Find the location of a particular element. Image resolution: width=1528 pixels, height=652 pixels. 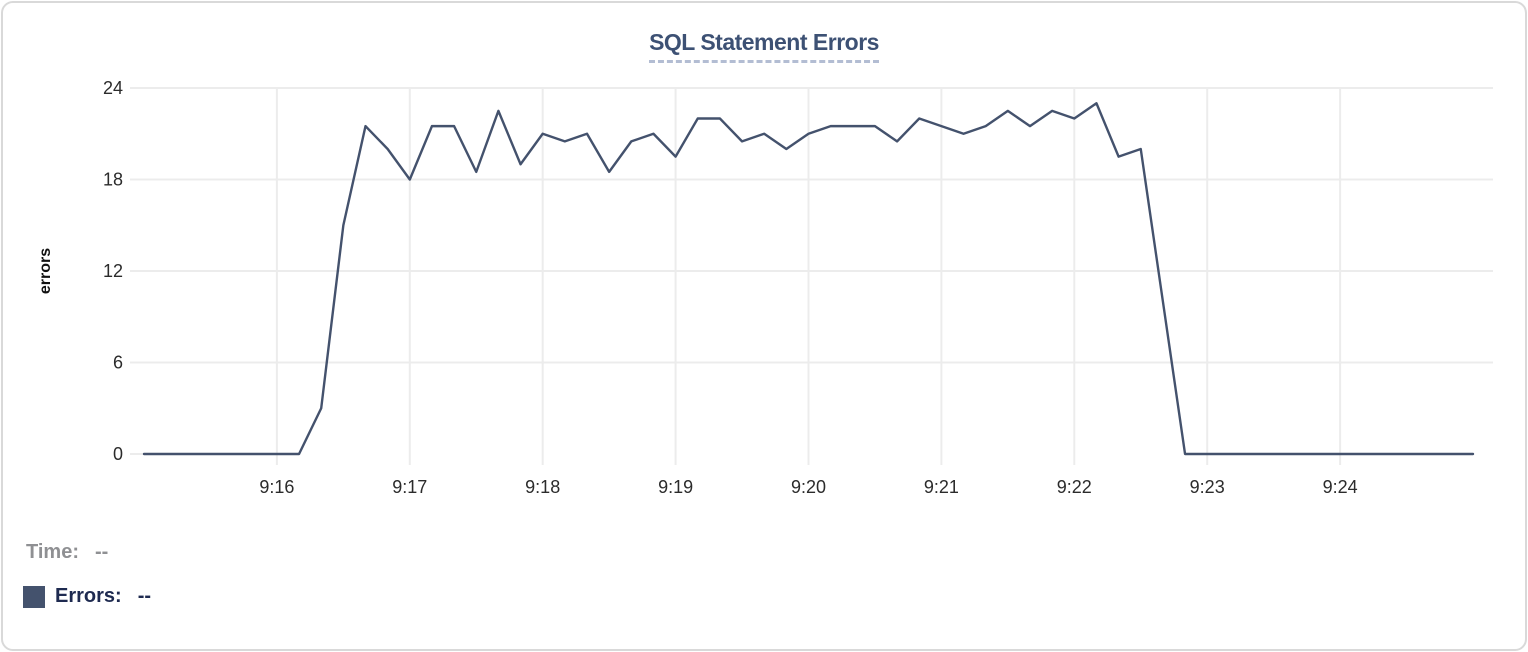

x-tick-label: 9:18 is located at coordinates (542, 487).